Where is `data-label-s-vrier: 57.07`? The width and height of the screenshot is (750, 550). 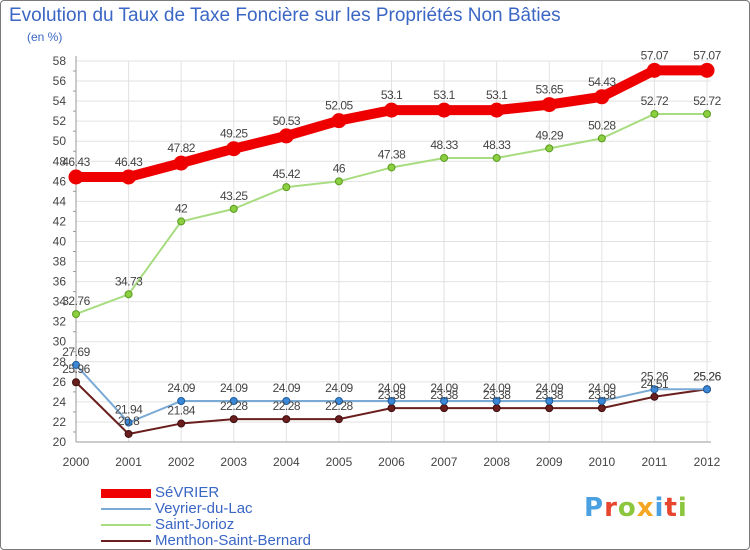
data-label-s-vrier: 57.07 is located at coordinates (707, 55).